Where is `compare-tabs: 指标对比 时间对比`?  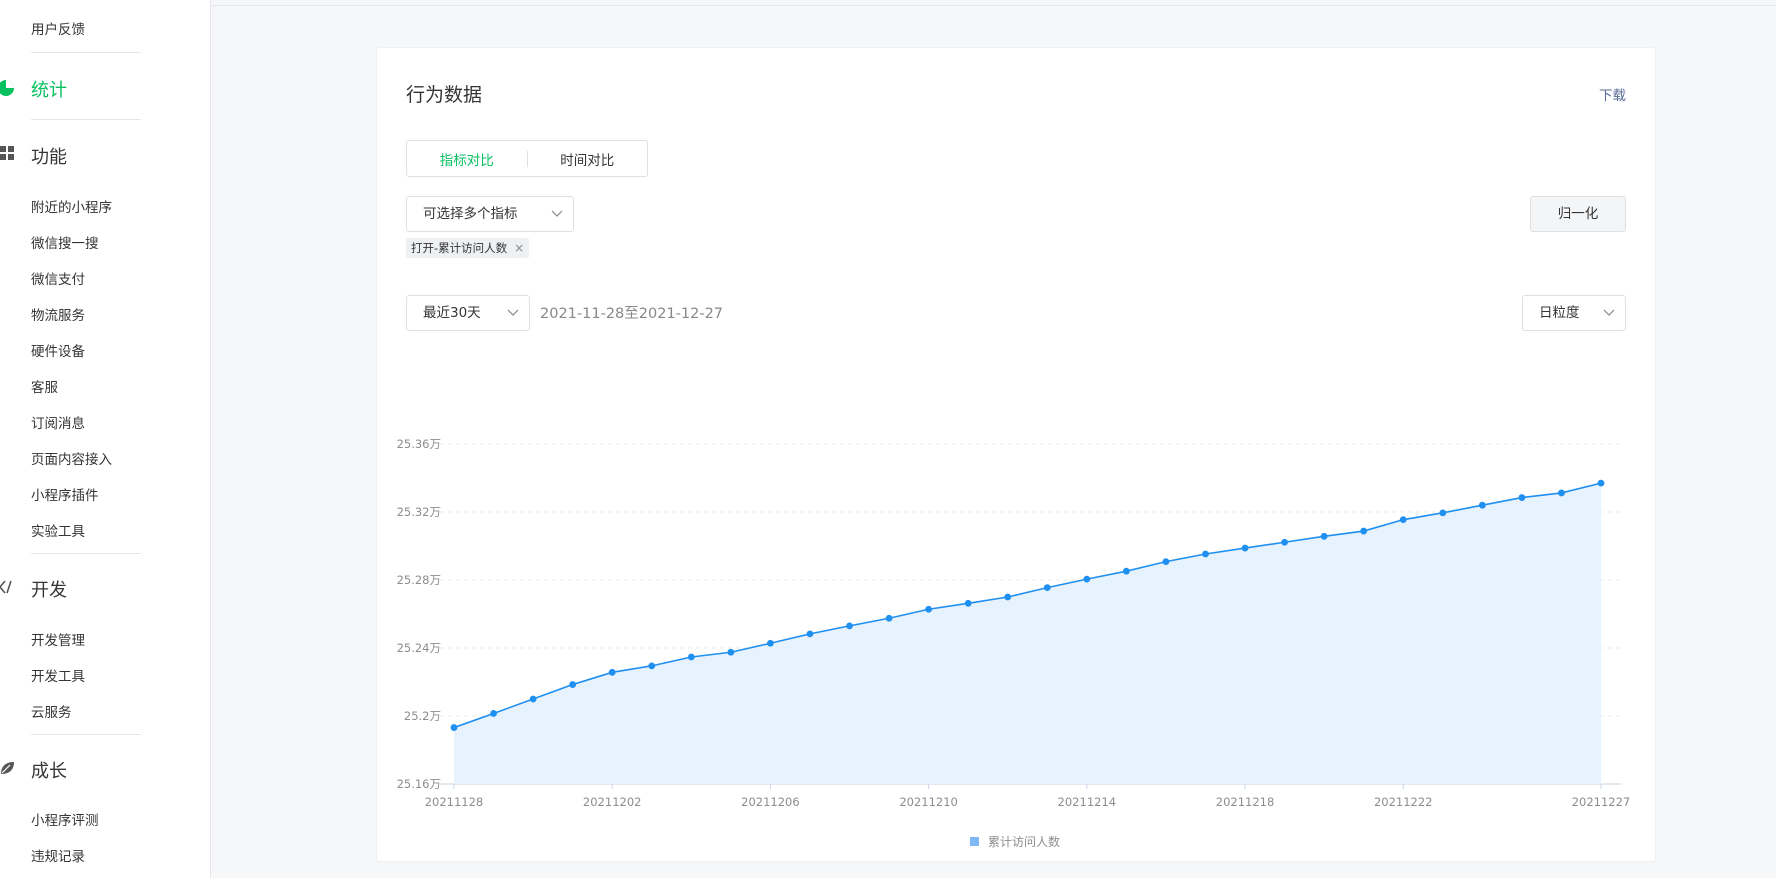
compare-tabs: 指标对比 时间对比 is located at coordinates (527, 158).